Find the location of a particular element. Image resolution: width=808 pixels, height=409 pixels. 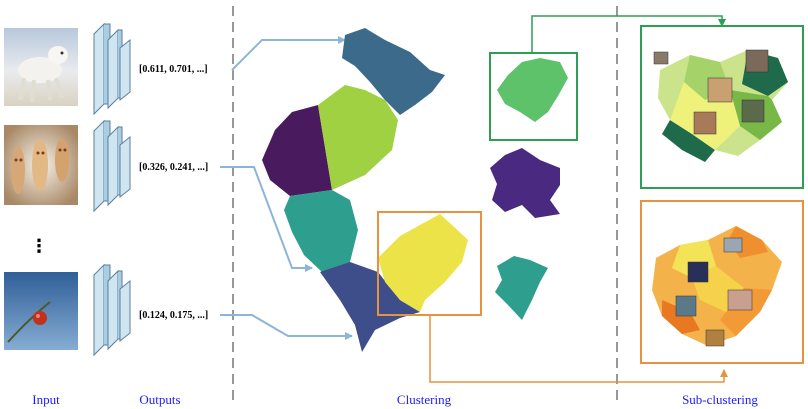

green-highlight-box is located at coordinates (533, 96).